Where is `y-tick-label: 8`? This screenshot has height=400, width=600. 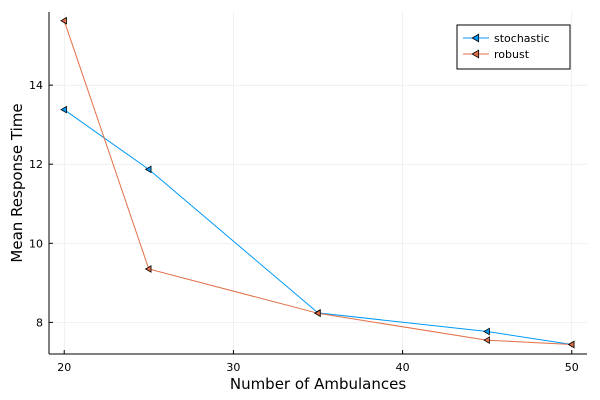
y-tick-label: 8 is located at coordinates (39, 322).